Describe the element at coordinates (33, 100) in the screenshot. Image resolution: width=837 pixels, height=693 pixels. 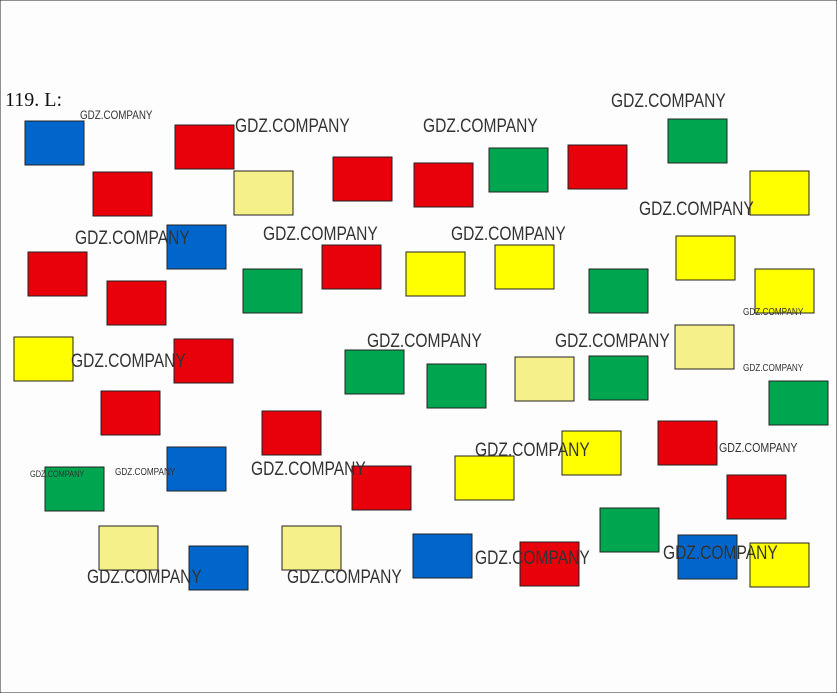
I see `exercise-label: 119. L:` at that location.